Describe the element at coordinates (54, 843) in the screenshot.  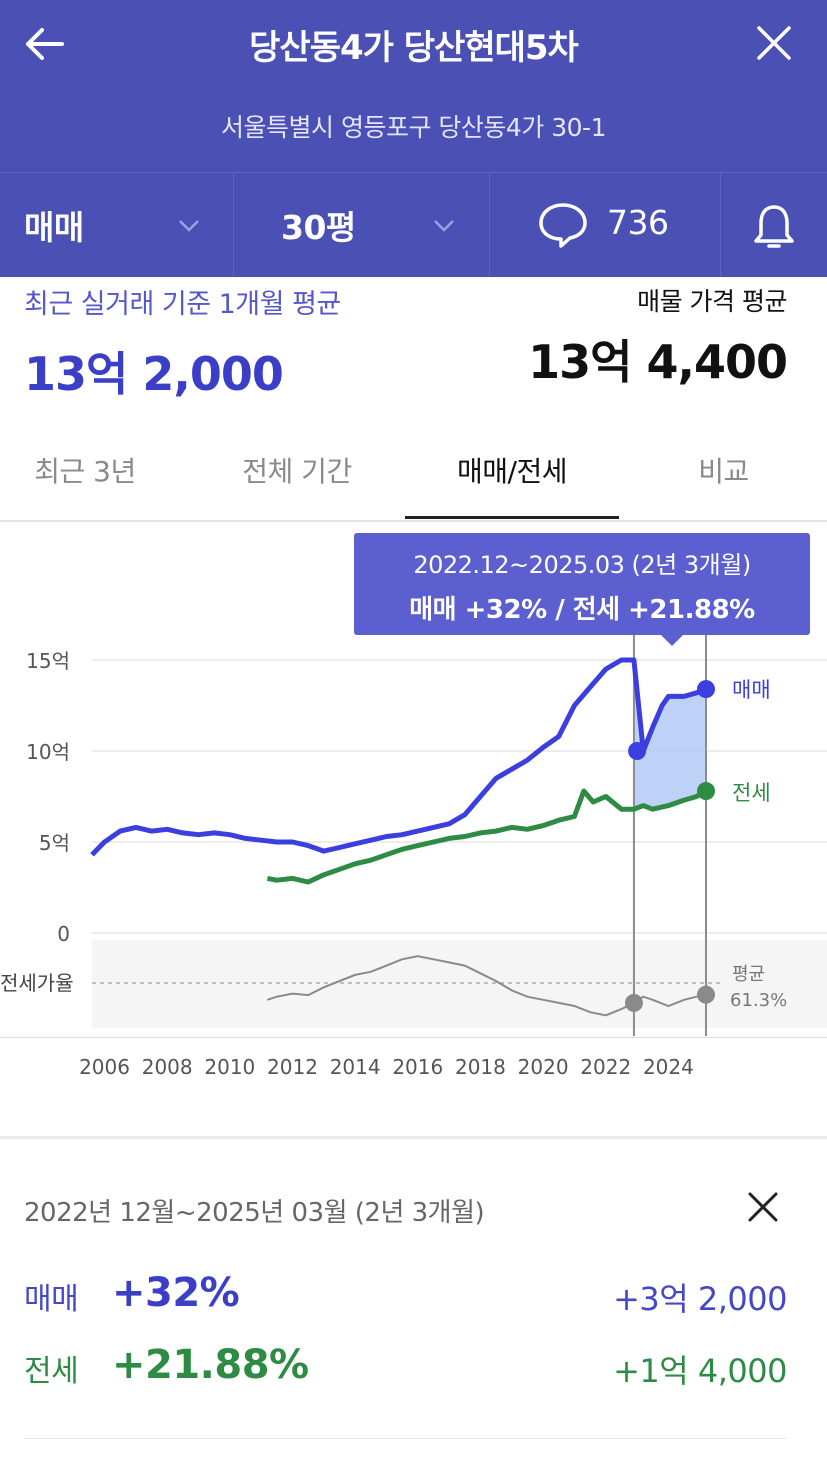
I see `y-tick-label: 5억` at that location.